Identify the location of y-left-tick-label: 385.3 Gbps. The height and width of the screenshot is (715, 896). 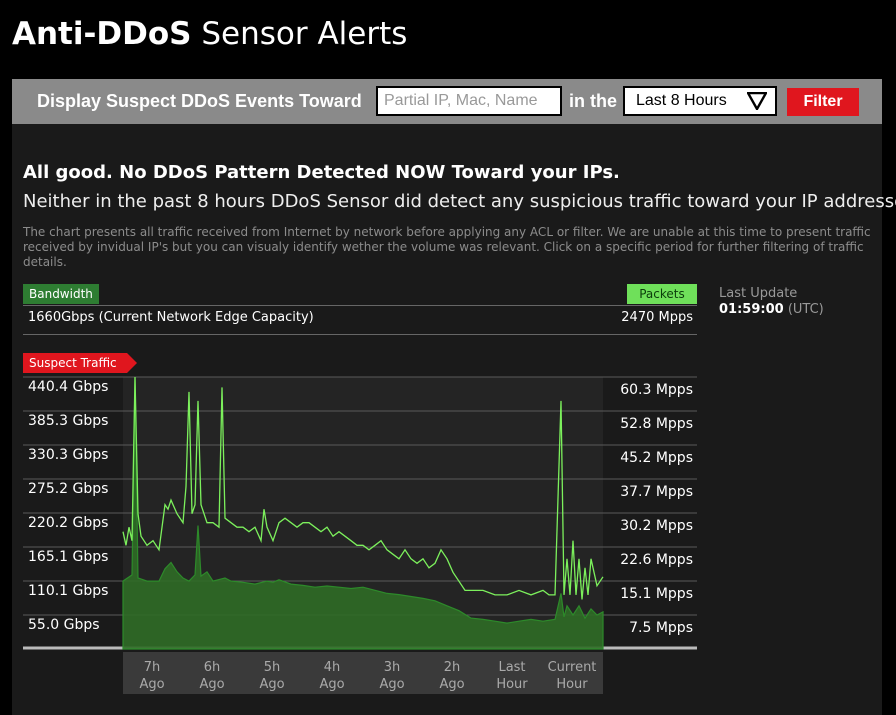
(68, 421).